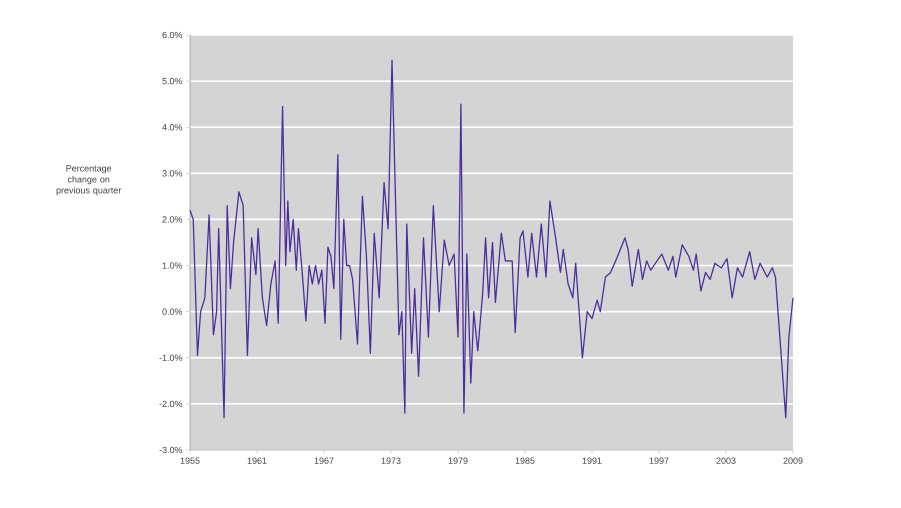 This screenshot has height=508, width=901. Describe the element at coordinates (170, 450) in the screenshot. I see `y-tick-label: -3.0%` at that location.